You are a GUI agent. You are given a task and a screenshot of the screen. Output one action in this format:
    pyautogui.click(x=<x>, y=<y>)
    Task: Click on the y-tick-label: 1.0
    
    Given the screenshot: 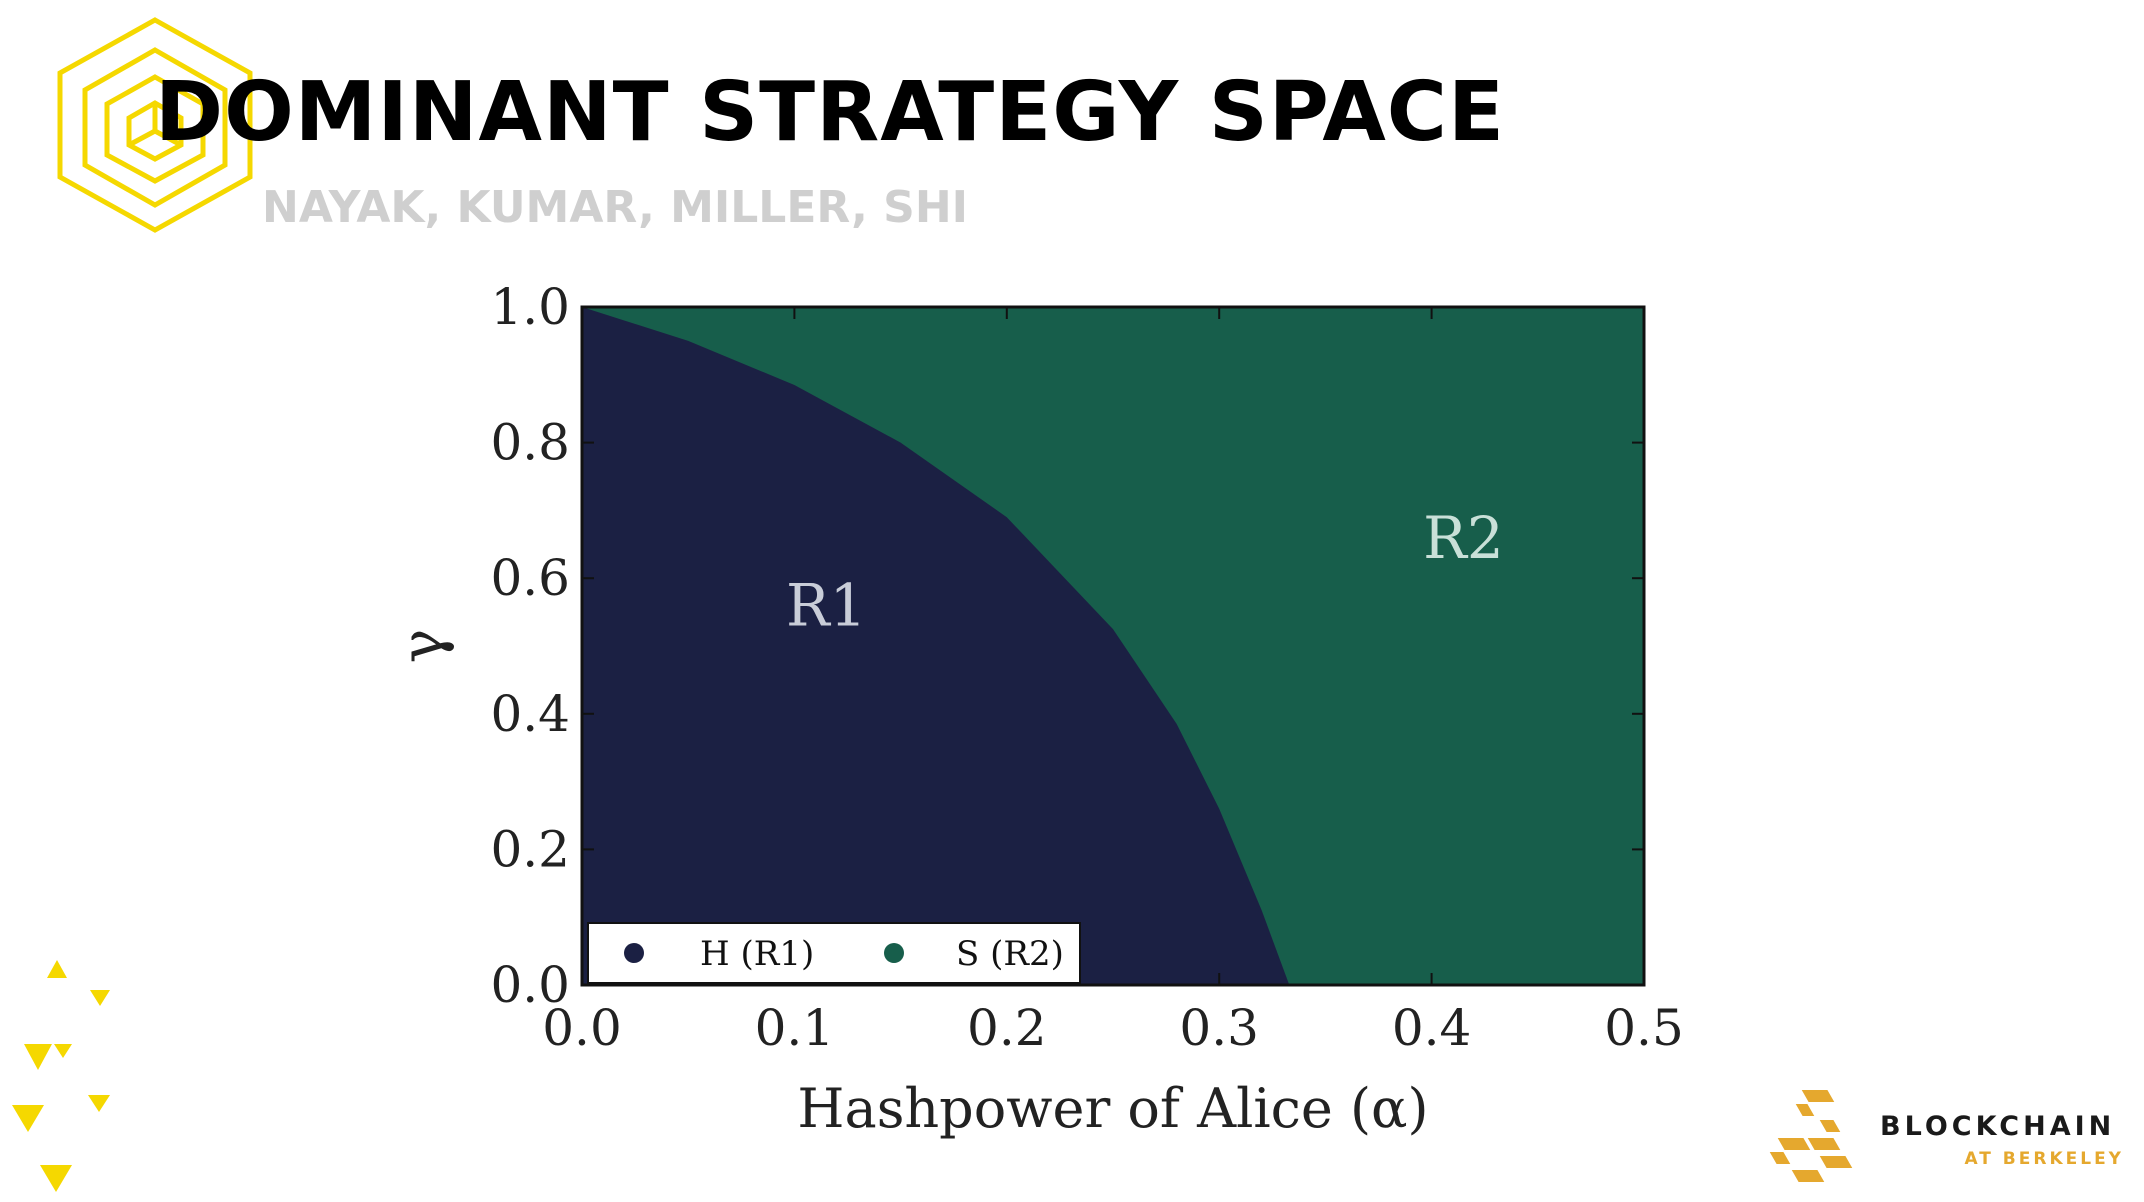 What is the action you would take?
    pyautogui.click(x=530, y=307)
    